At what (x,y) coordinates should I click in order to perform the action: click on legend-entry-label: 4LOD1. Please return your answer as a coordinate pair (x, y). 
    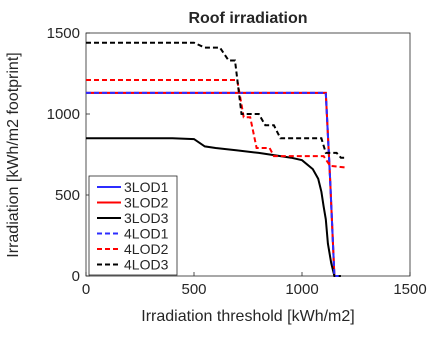
    Looking at the image, I should click on (146, 234).